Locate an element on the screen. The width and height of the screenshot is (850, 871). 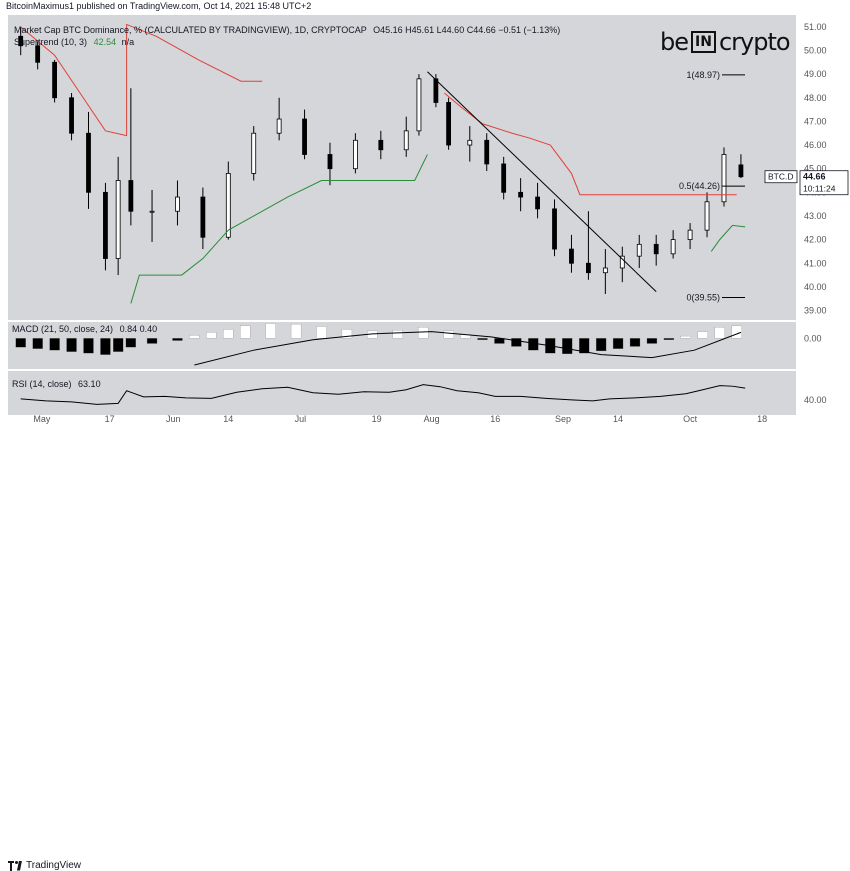
price-tick-label: 41.00 is located at coordinates (815, 263).